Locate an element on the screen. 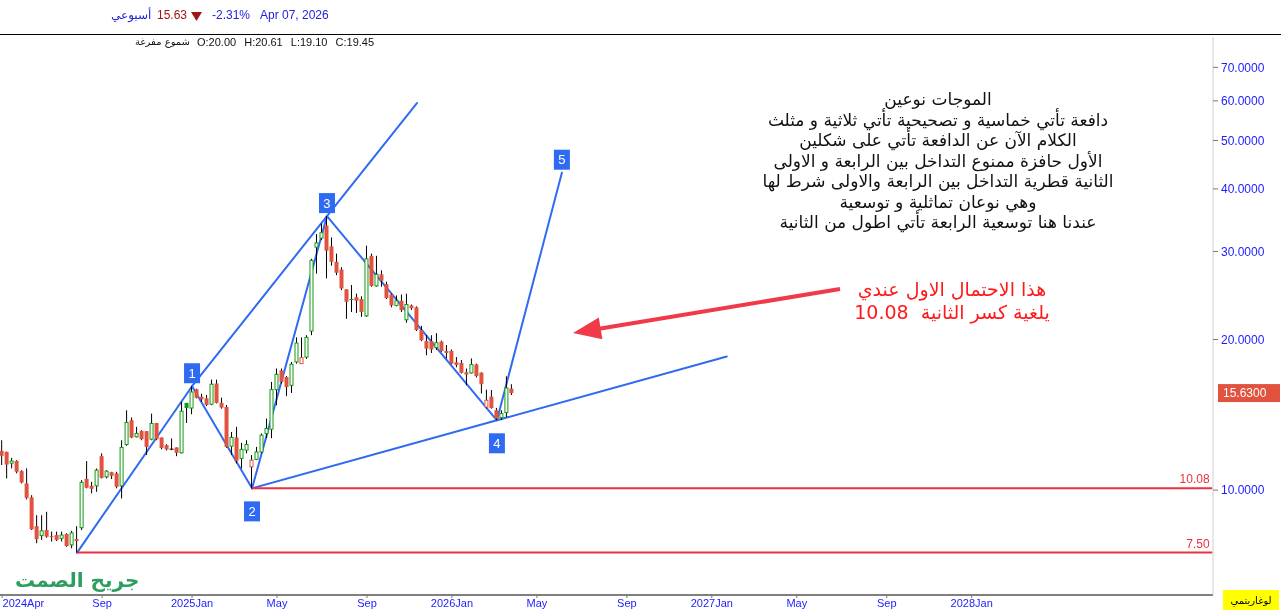  x-tick-label: 2028Jan is located at coordinates (971, 602).